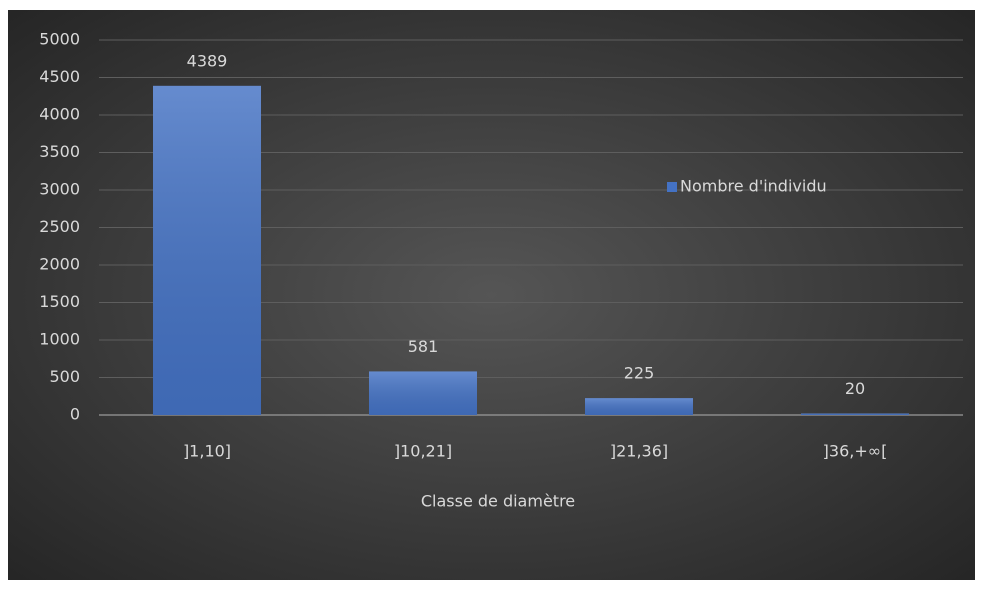 Image resolution: width=982 pixels, height=590 pixels. What do you see at coordinates (639, 373) in the screenshot?
I see `data-label: 225` at bounding box center [639, 373].